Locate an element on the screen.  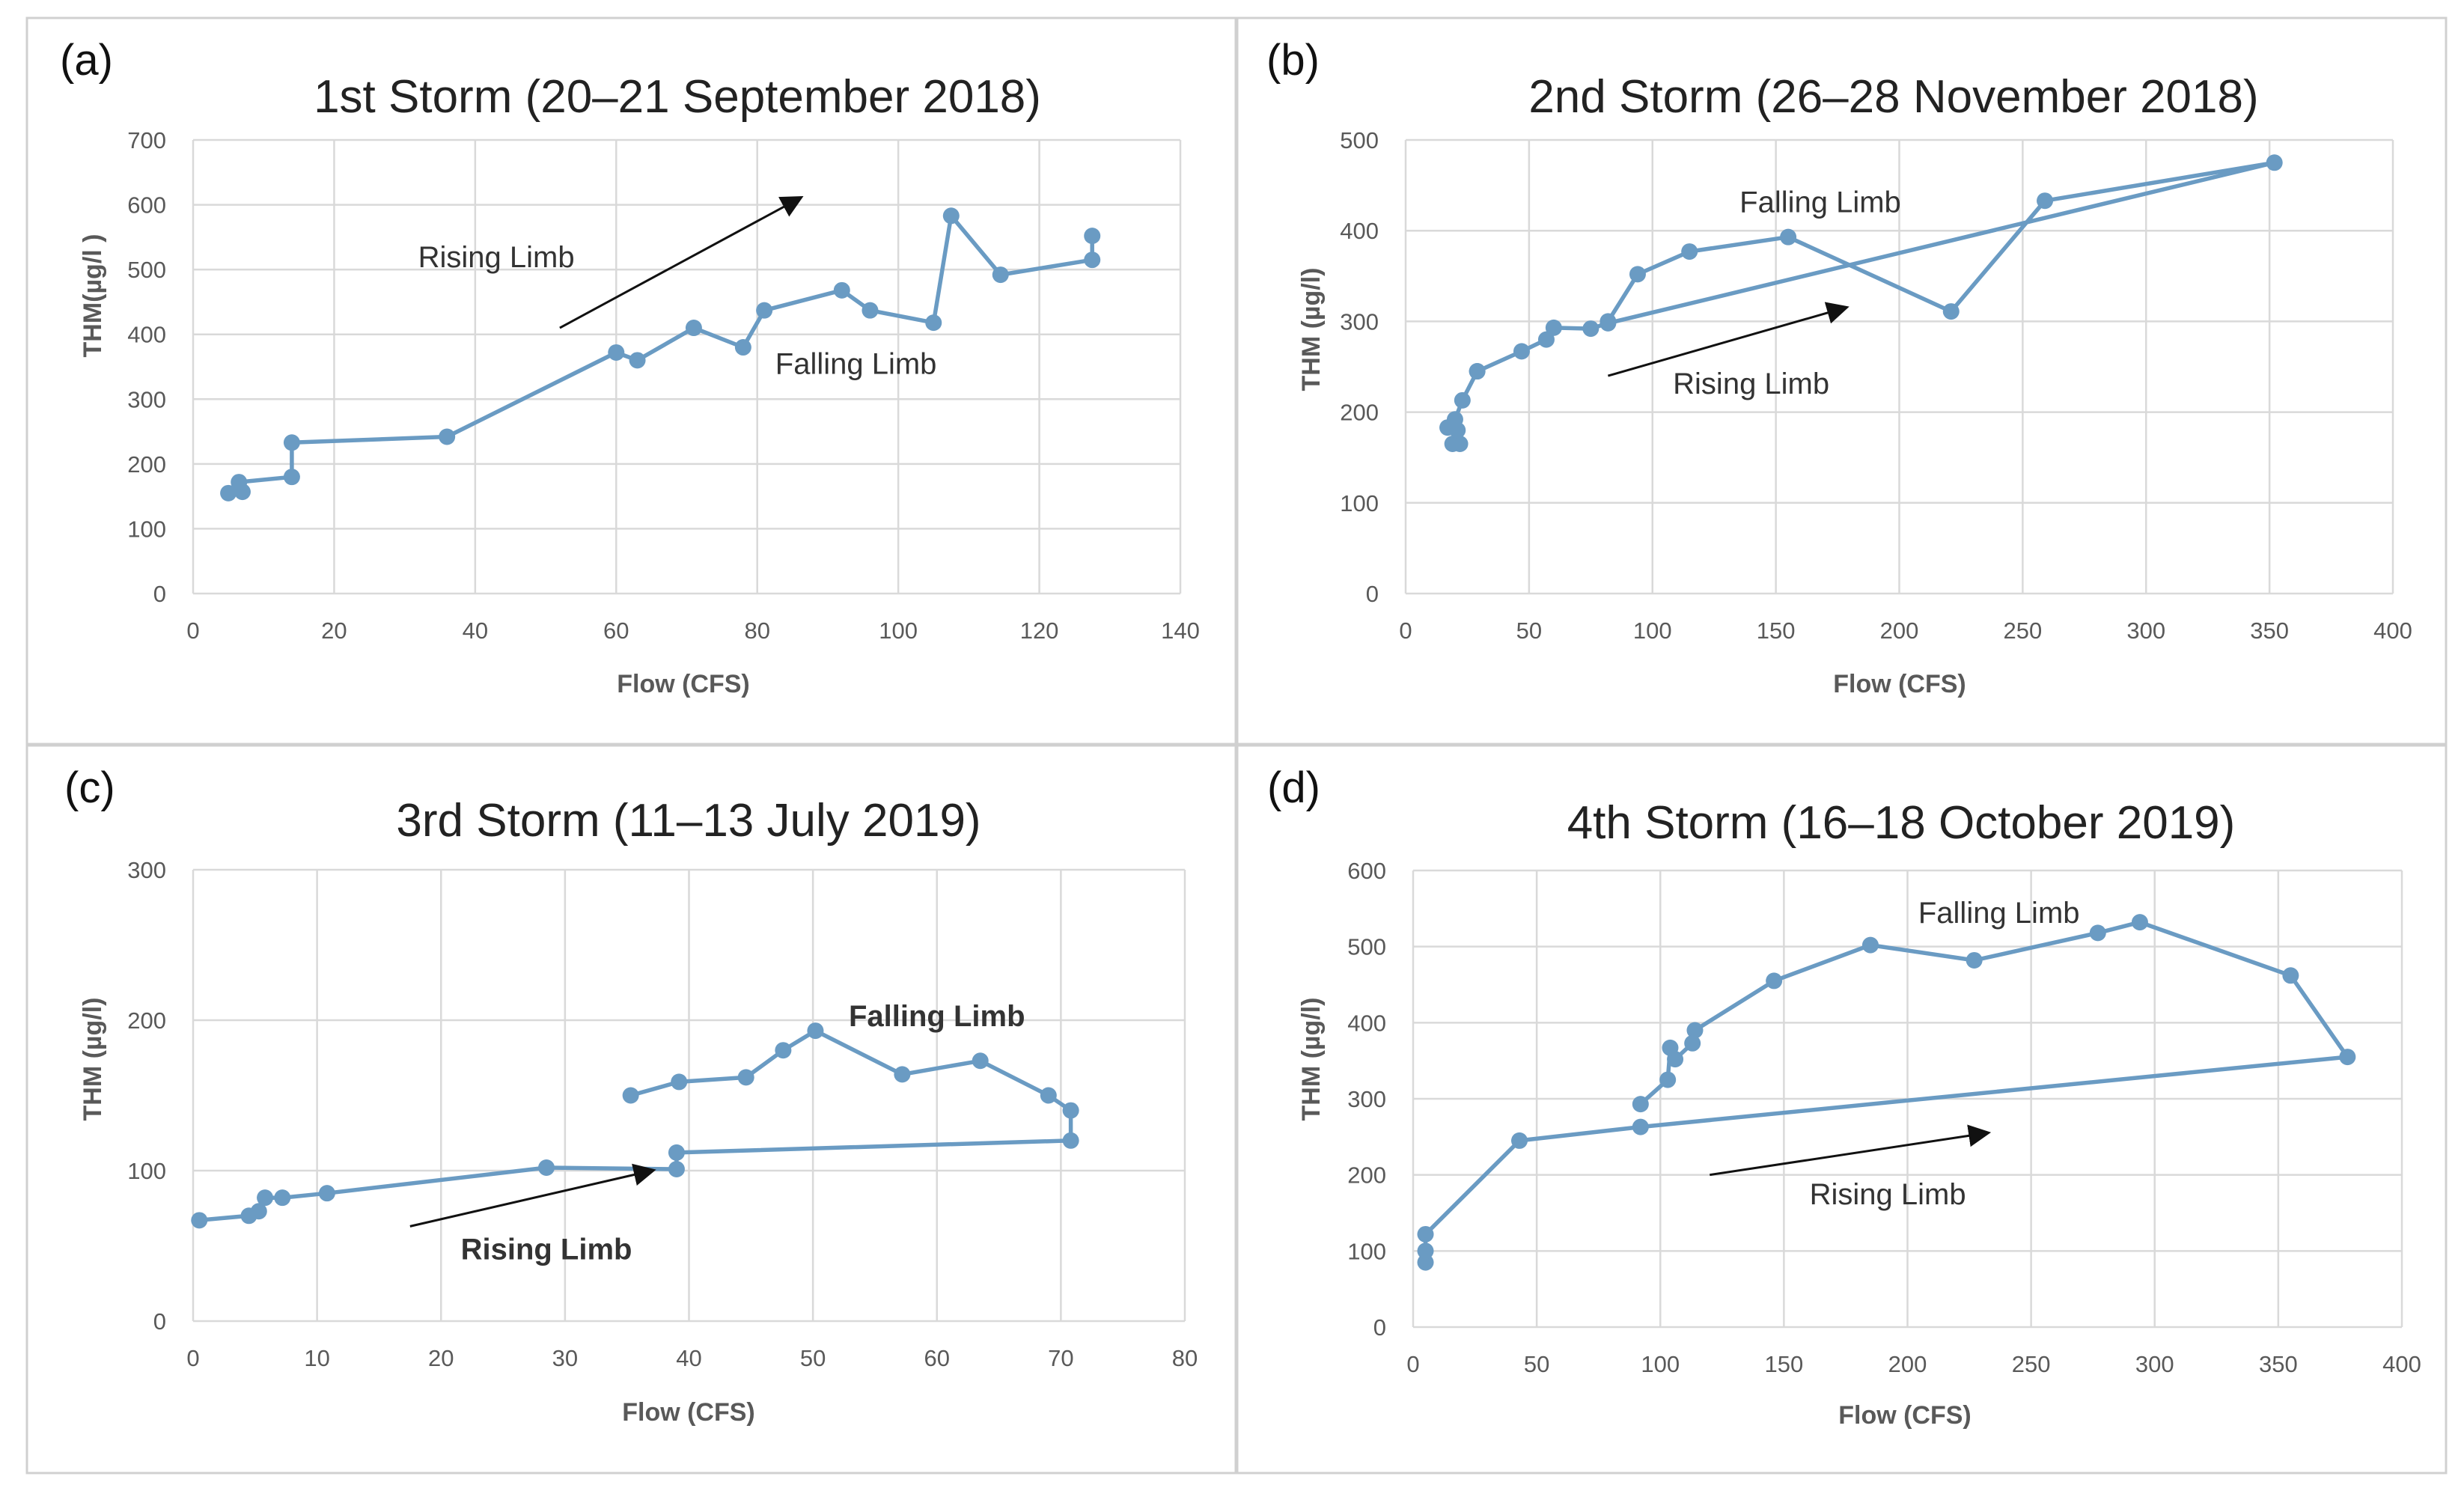
panel-d-x-ticks: 0 50 100 150 200 250 300 350 400 is located at coordinates (1914, 1364).